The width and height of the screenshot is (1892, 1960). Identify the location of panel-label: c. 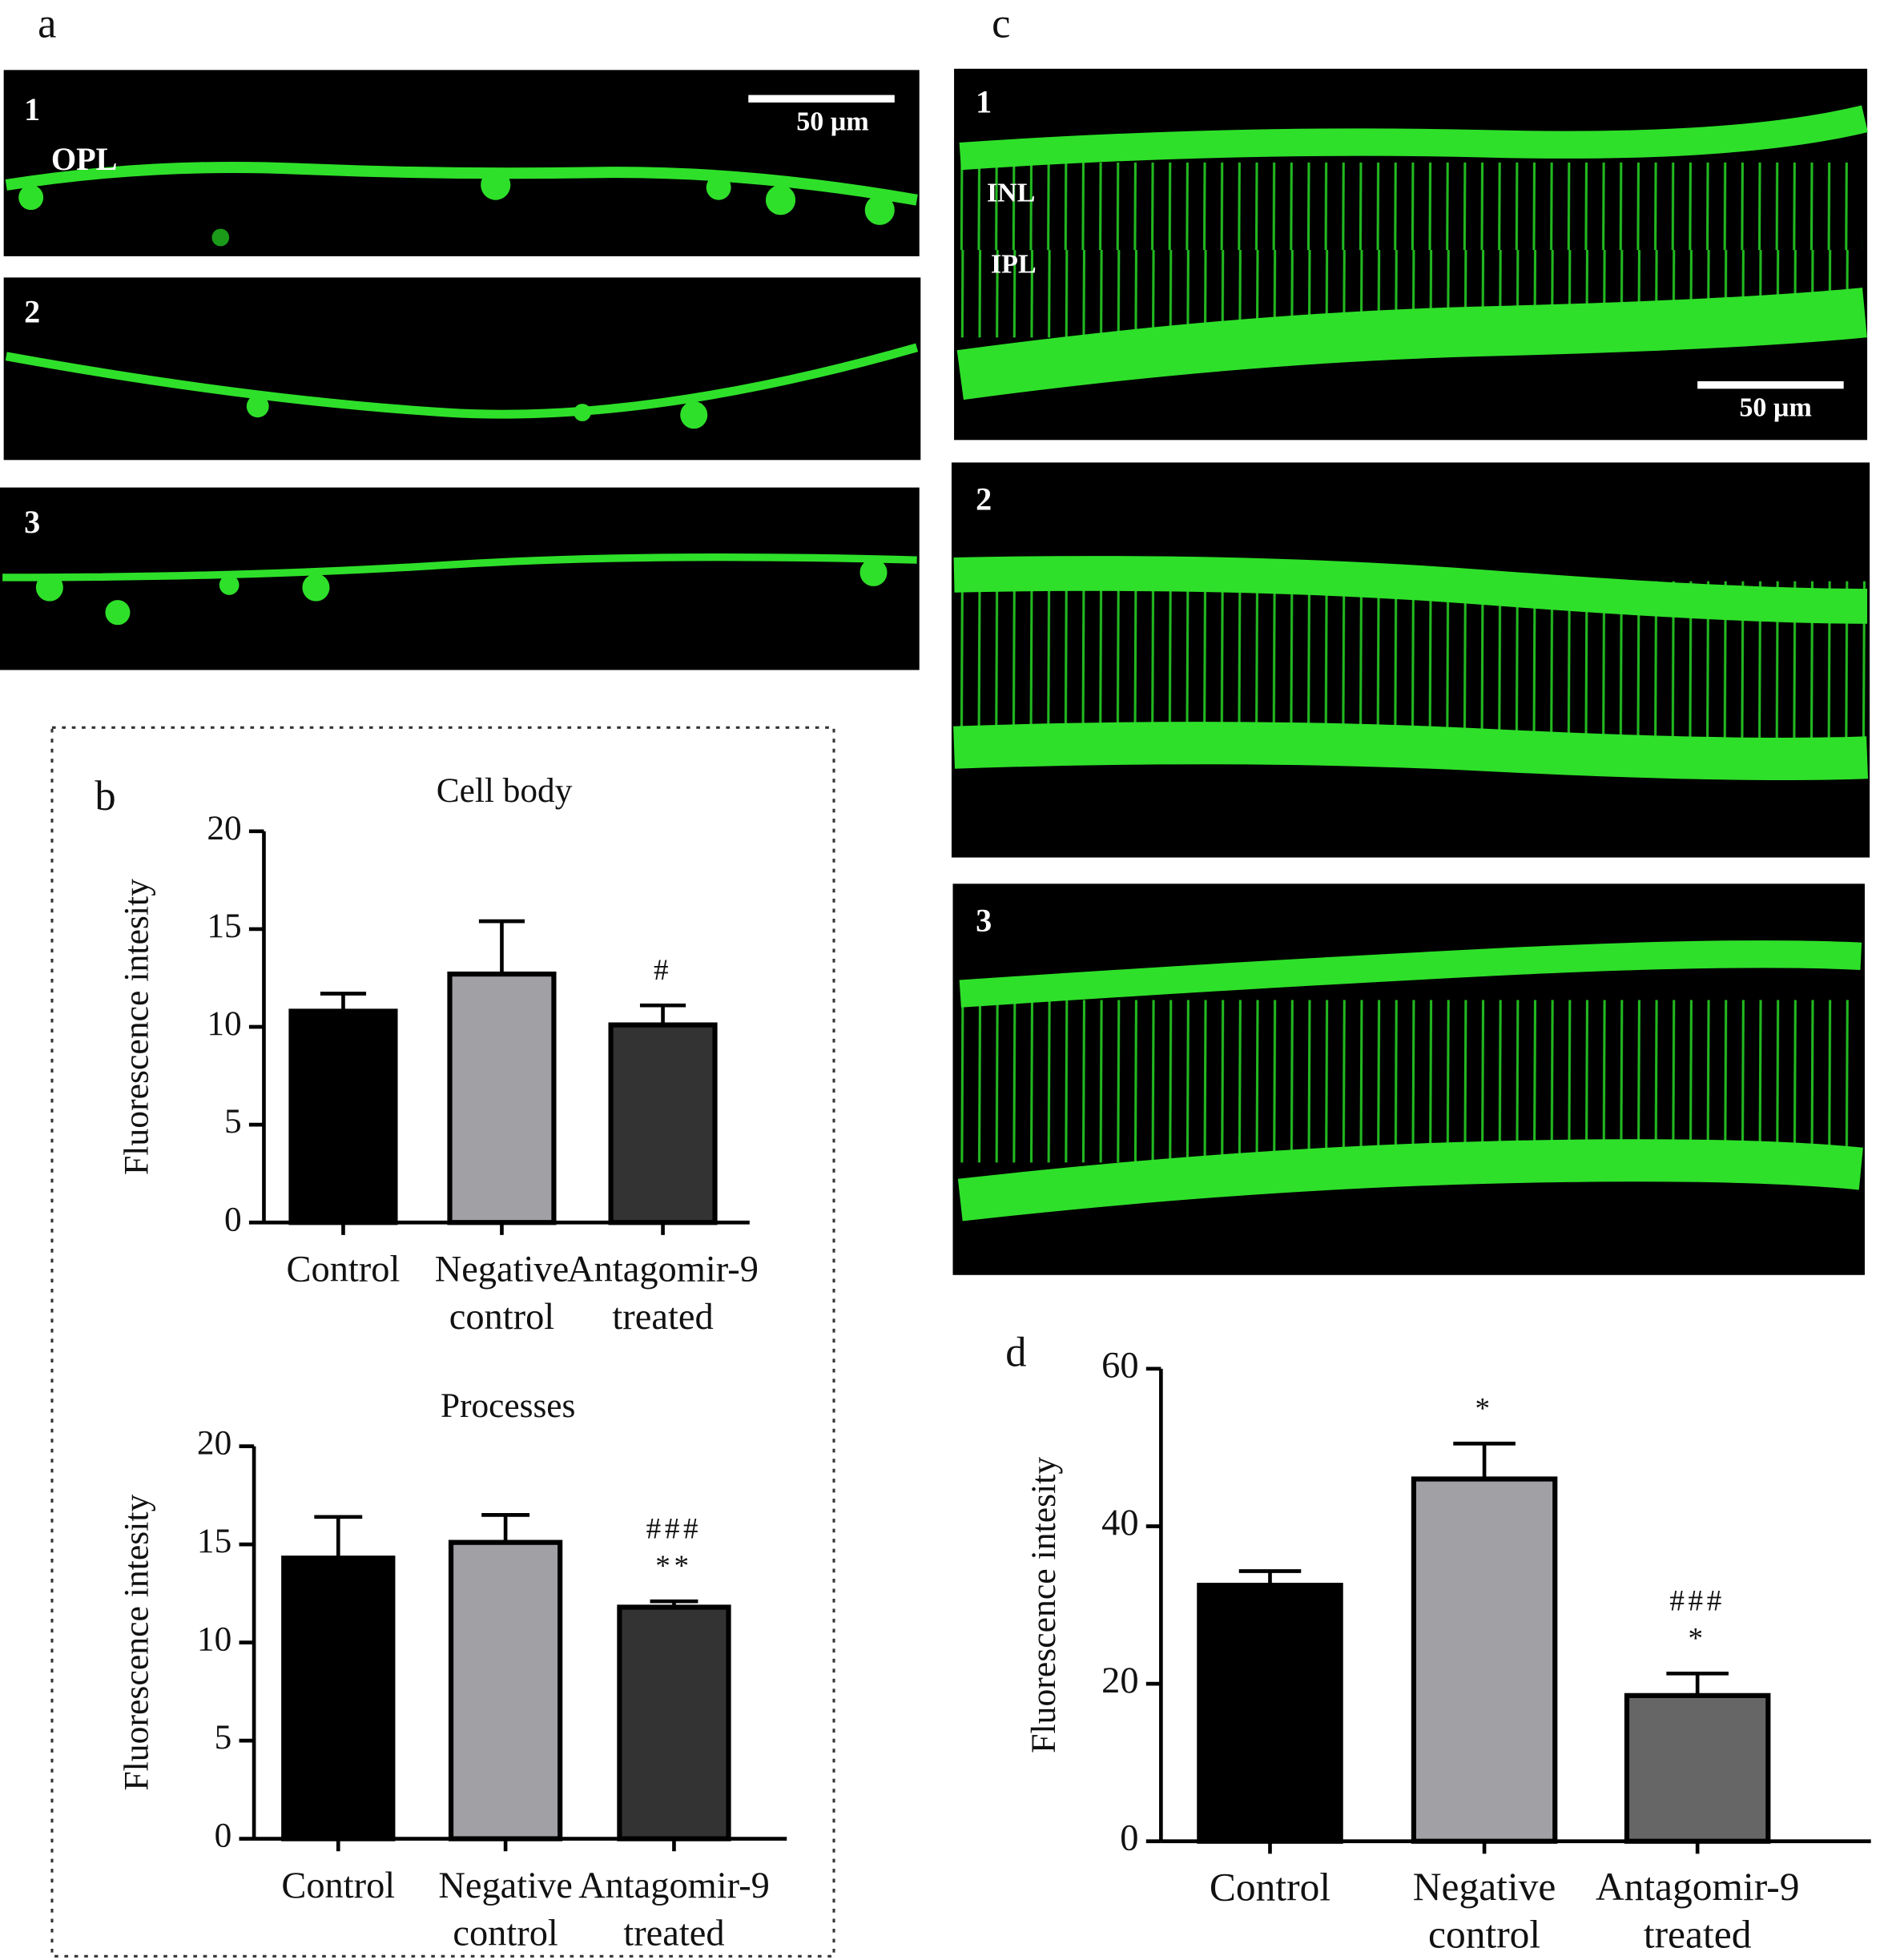
(1001, 23).